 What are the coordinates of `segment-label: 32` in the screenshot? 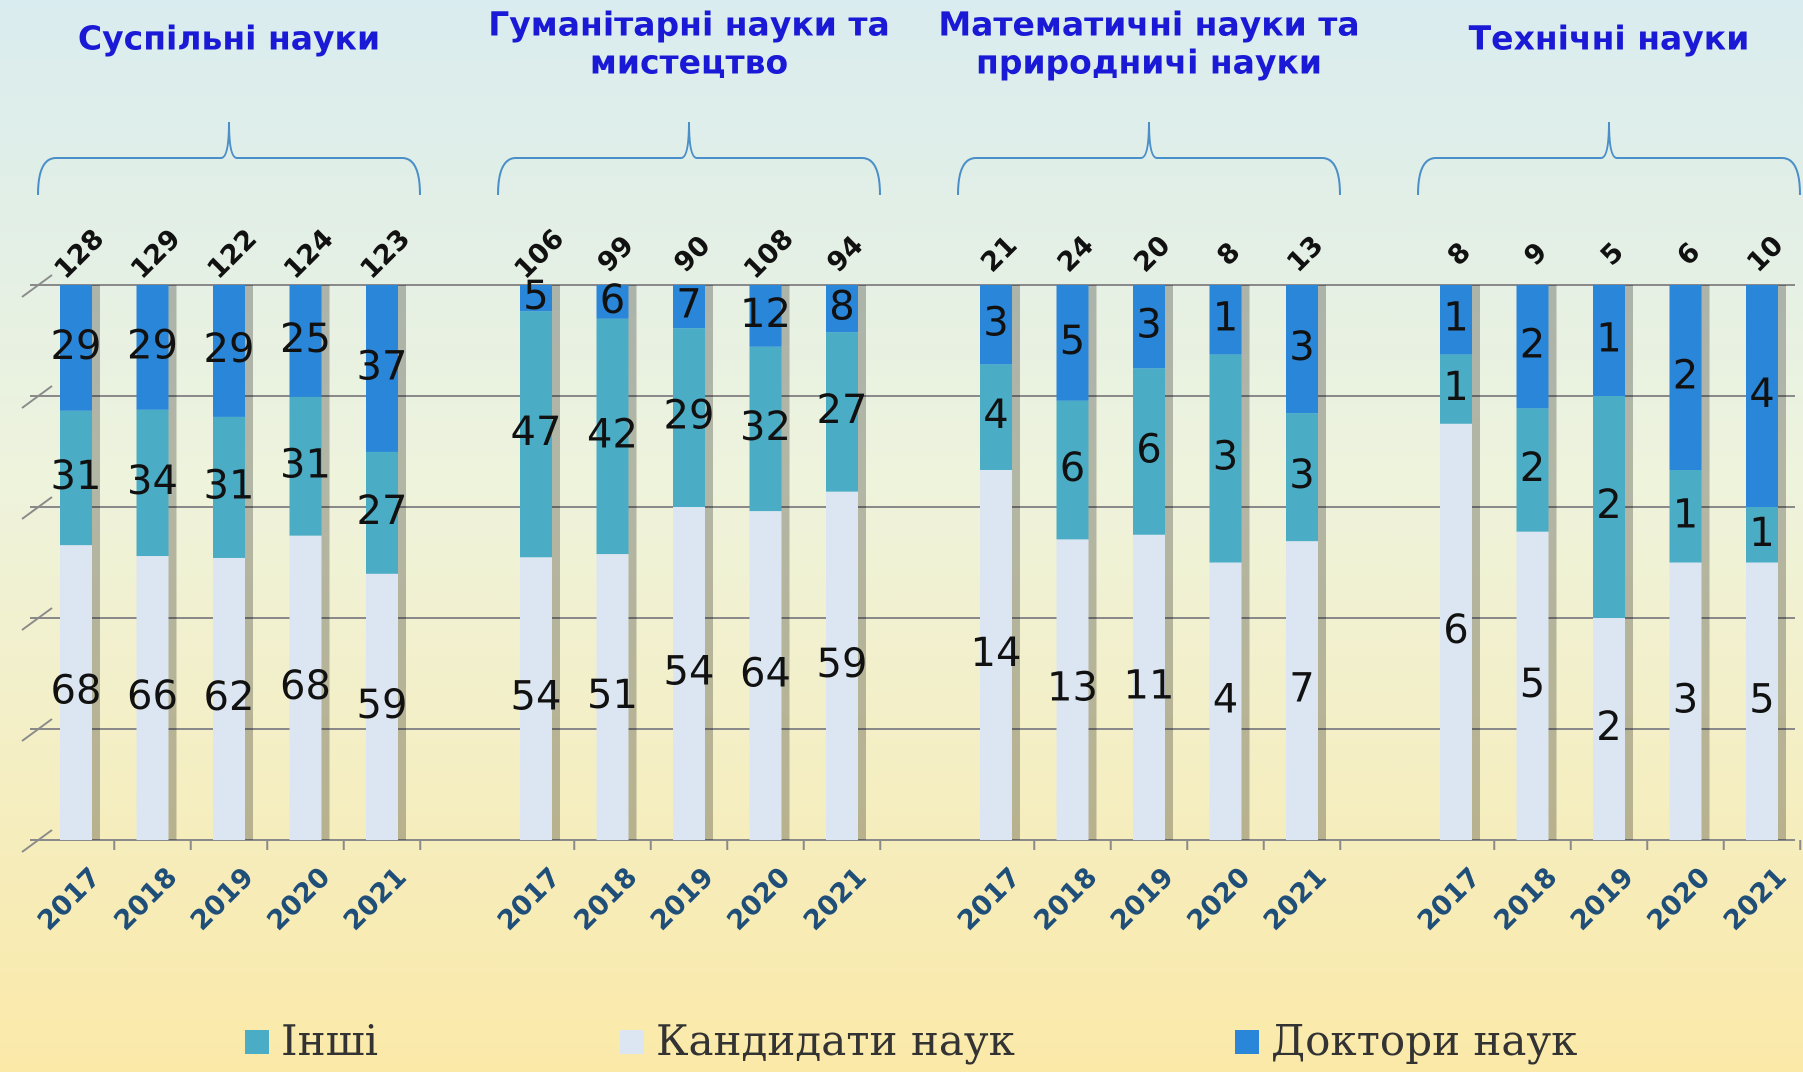 It's located at (765, 427).